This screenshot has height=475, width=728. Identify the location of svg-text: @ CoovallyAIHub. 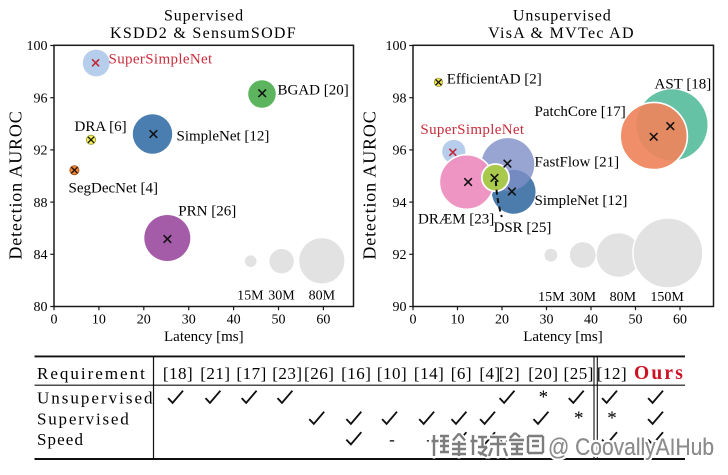
(631, 447).